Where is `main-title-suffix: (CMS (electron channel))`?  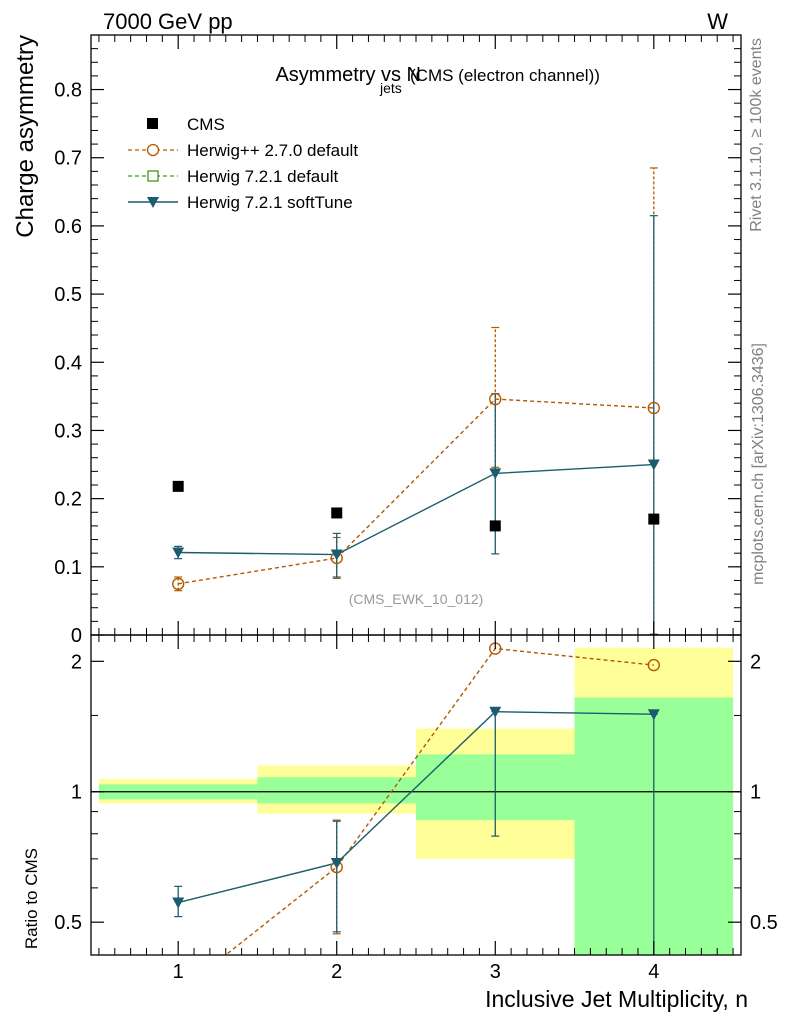
main-title-suffix: (CMS (electron channel)) is located at coordinates (505, 75).